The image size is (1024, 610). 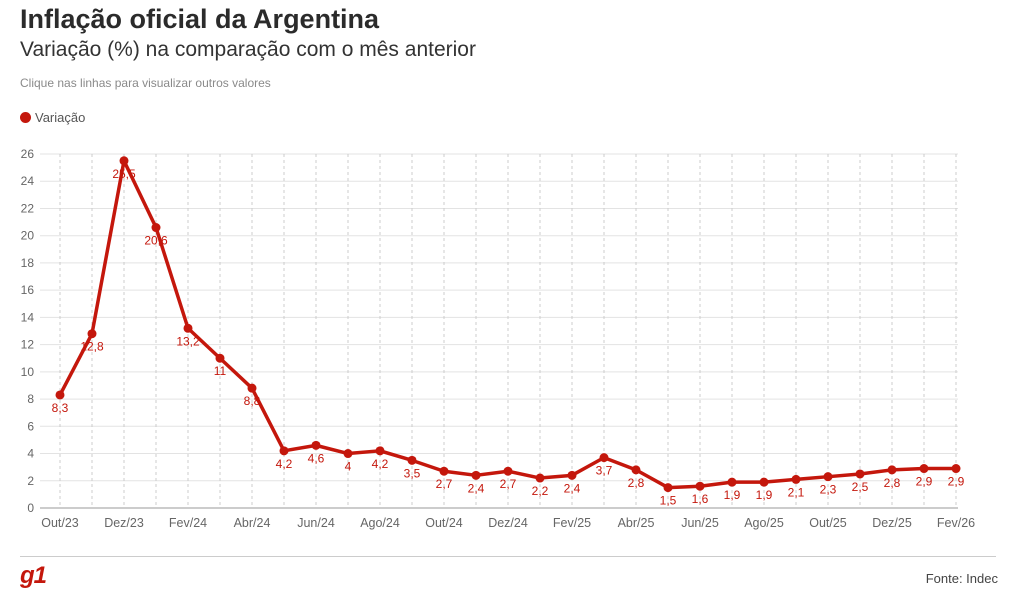 What do you see at coordinates (30, 399) in the screenshot?
I see `y-tick-label: 8` at bounding box center [30, 399].